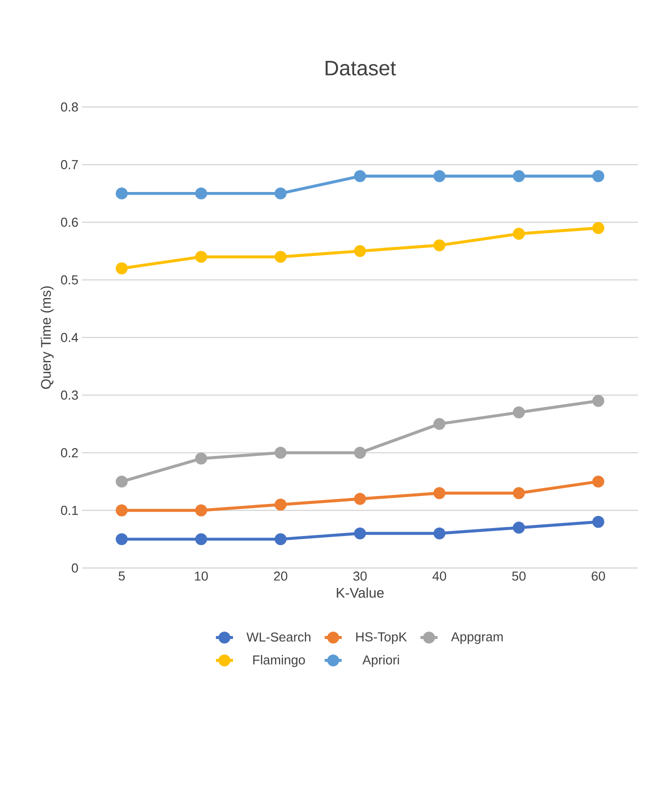 The image size is (667, 788). I want to click on x-tick-label: 20, so click(281, 576).